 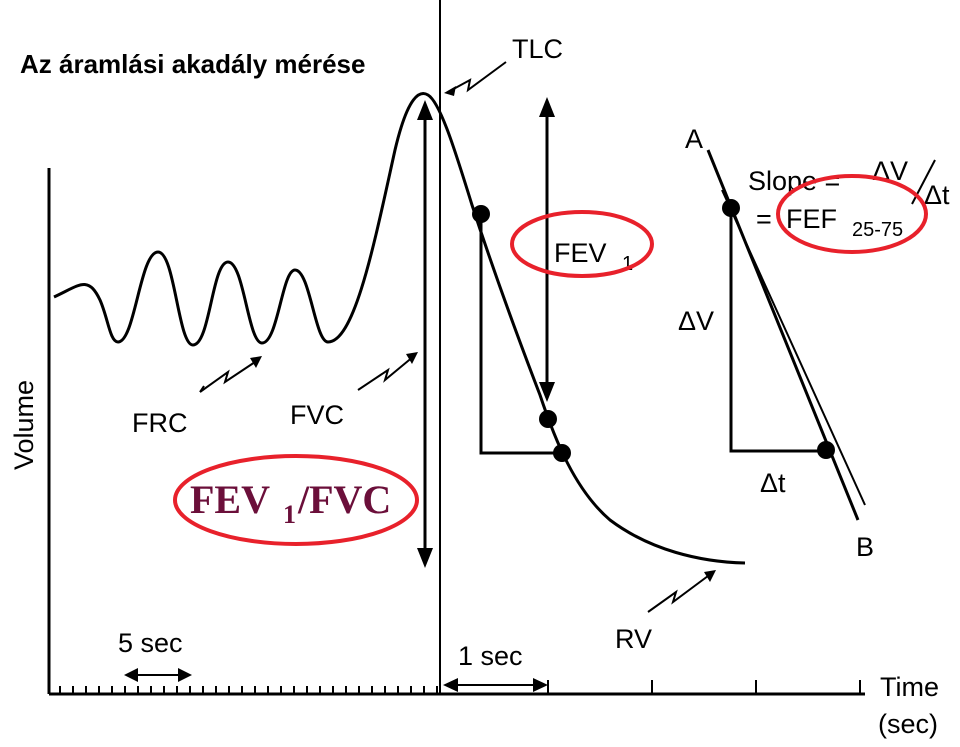 I want to click on curve-point-start, so click(x=481, y=214).